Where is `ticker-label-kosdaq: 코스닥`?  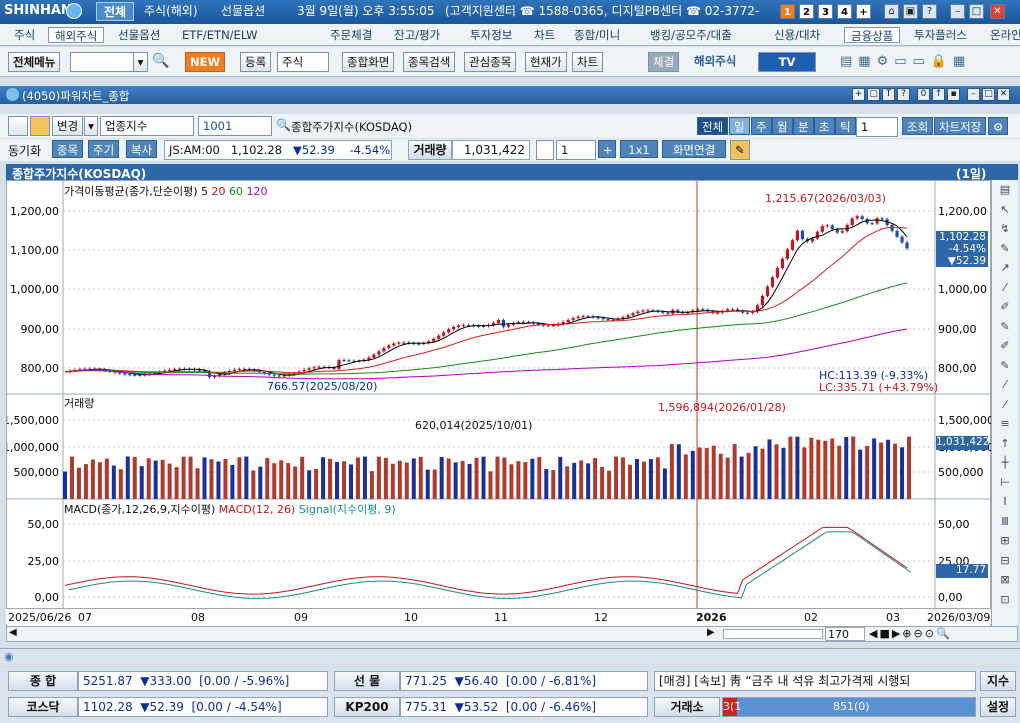
ticker-label-kosdaq: 코스닥 is located at coordinates (43, 707).